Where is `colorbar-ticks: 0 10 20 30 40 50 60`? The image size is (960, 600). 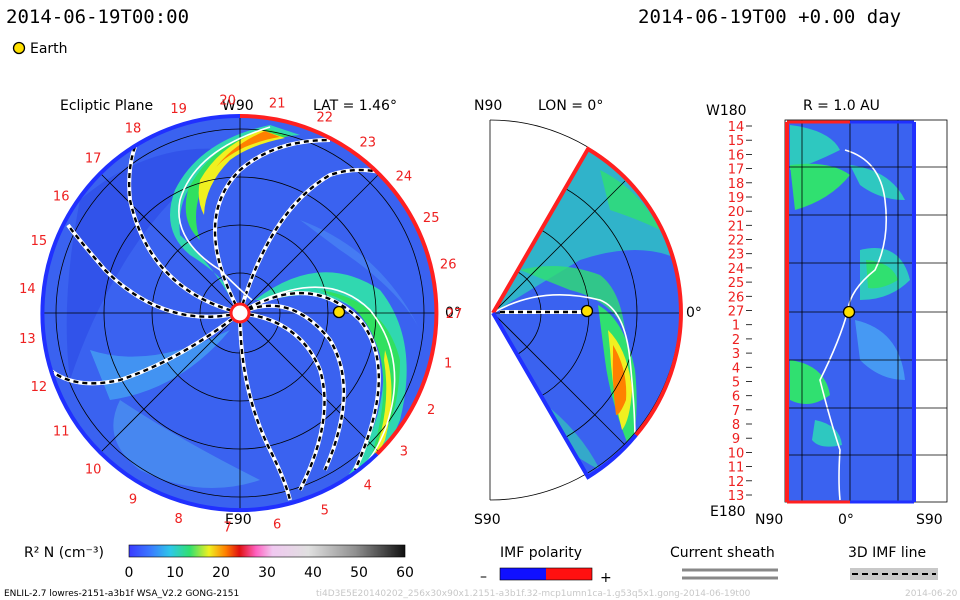
colorbar-ticks: 0 10 20 30 40 50 60 is located at coordinates (269, 573).